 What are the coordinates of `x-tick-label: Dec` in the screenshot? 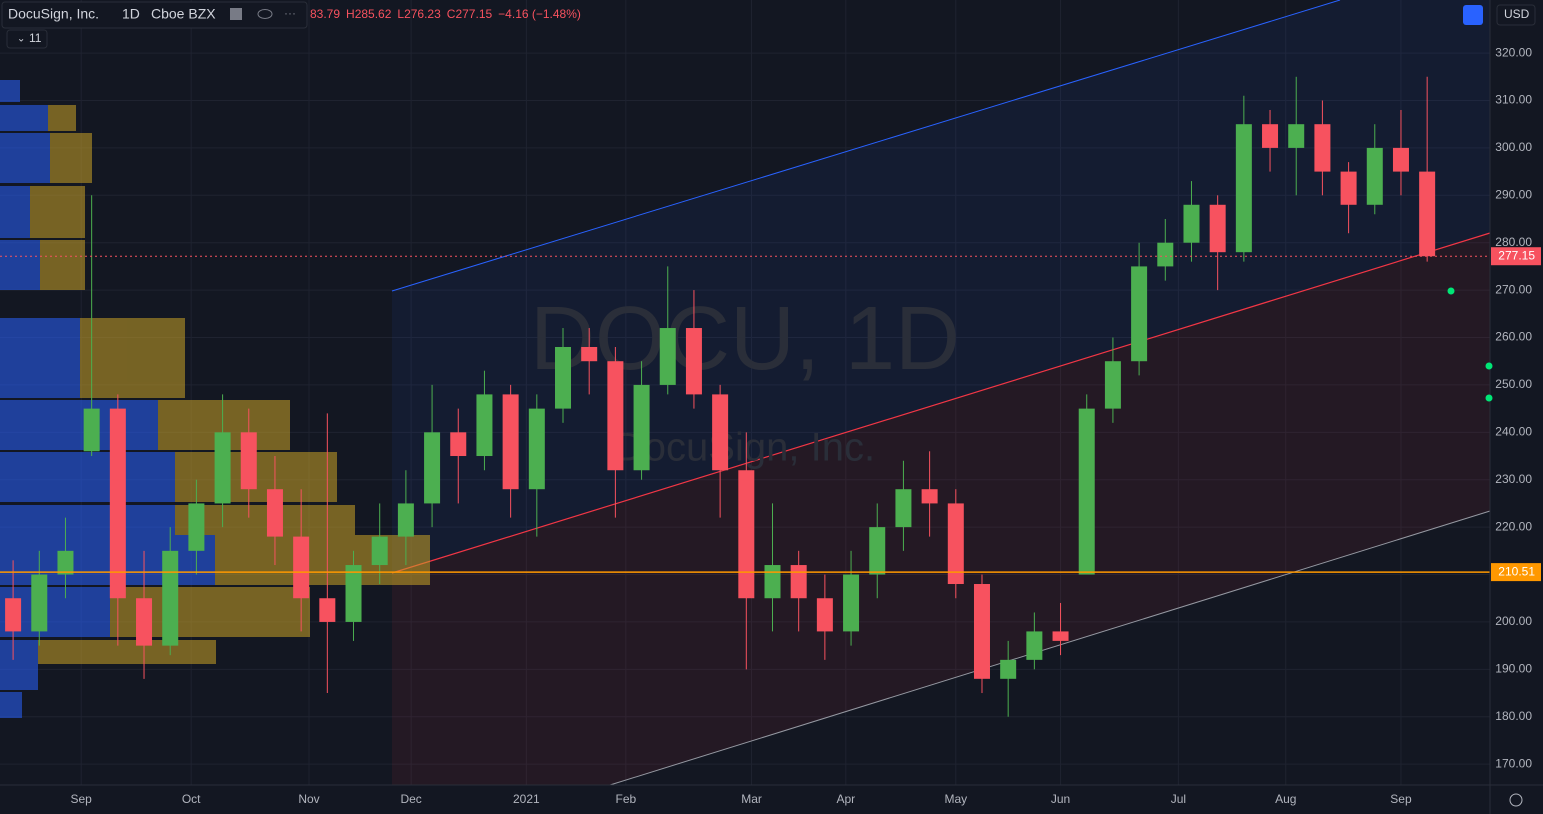 It's located at (410, 799).